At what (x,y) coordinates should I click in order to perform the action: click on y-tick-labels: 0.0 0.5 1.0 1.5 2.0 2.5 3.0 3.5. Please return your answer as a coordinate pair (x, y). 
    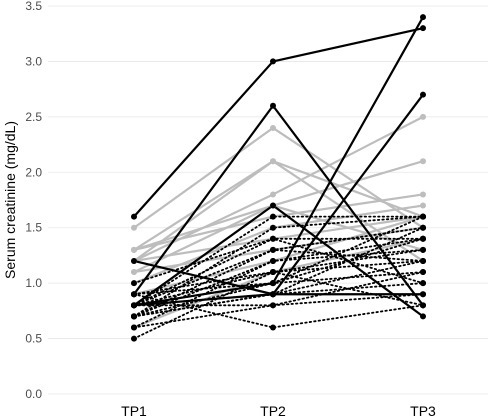
    Looking at the image, I should click on (33, 200).